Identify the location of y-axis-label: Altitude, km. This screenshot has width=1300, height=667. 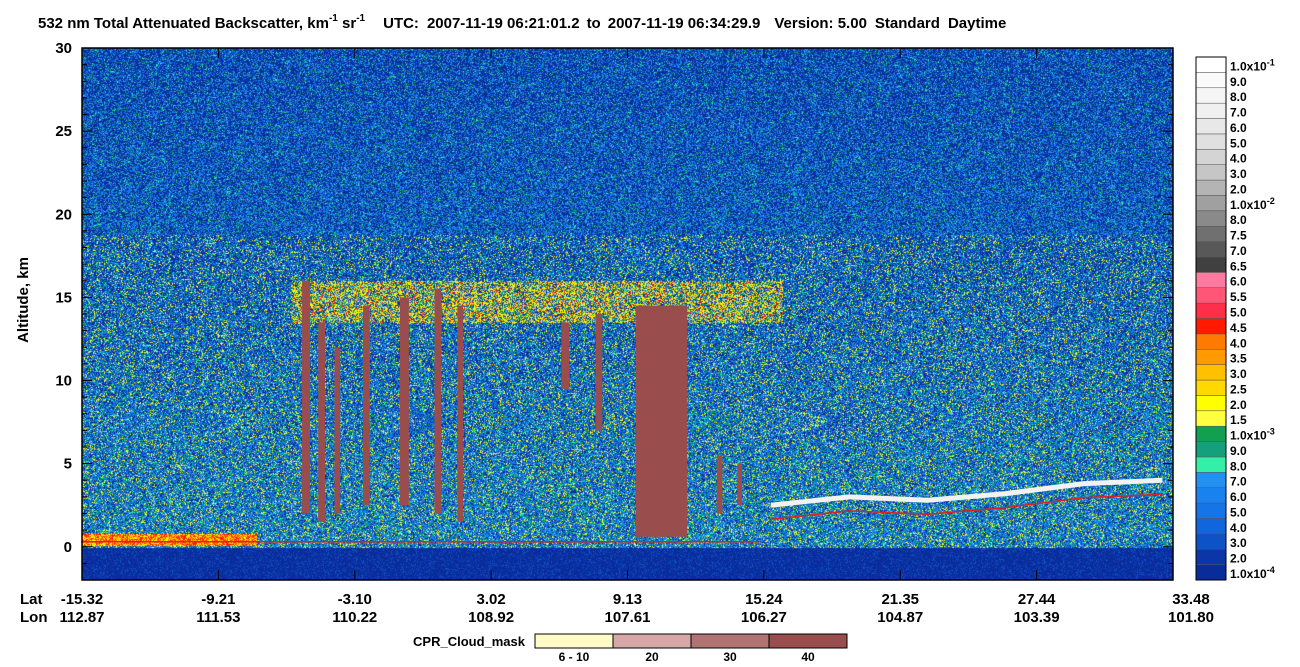
(23, 300).